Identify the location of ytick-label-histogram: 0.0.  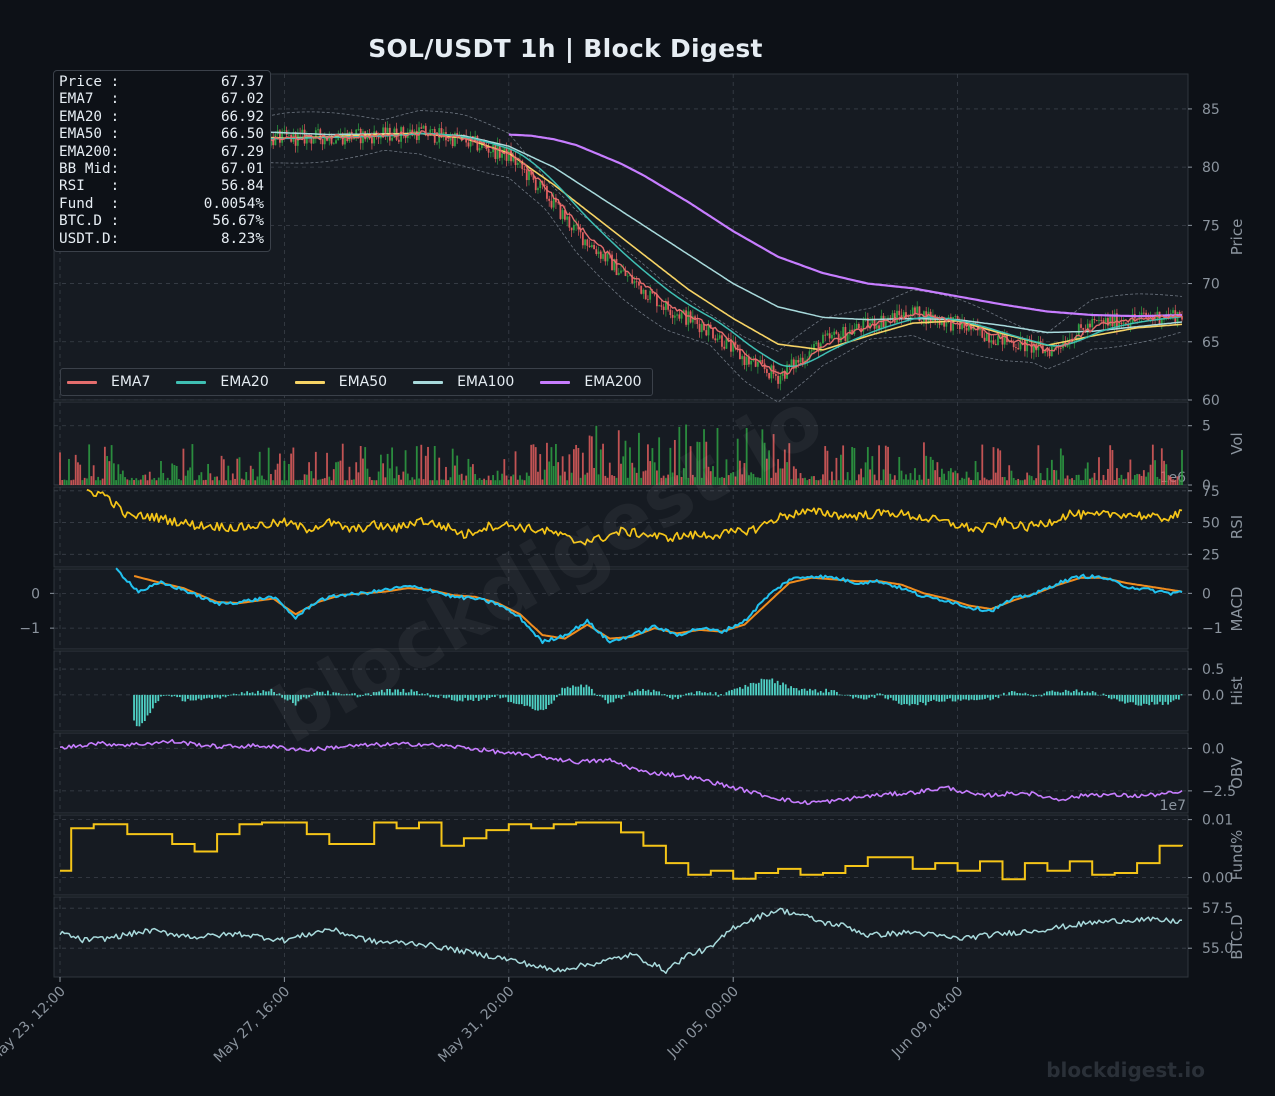
(1213, 696).